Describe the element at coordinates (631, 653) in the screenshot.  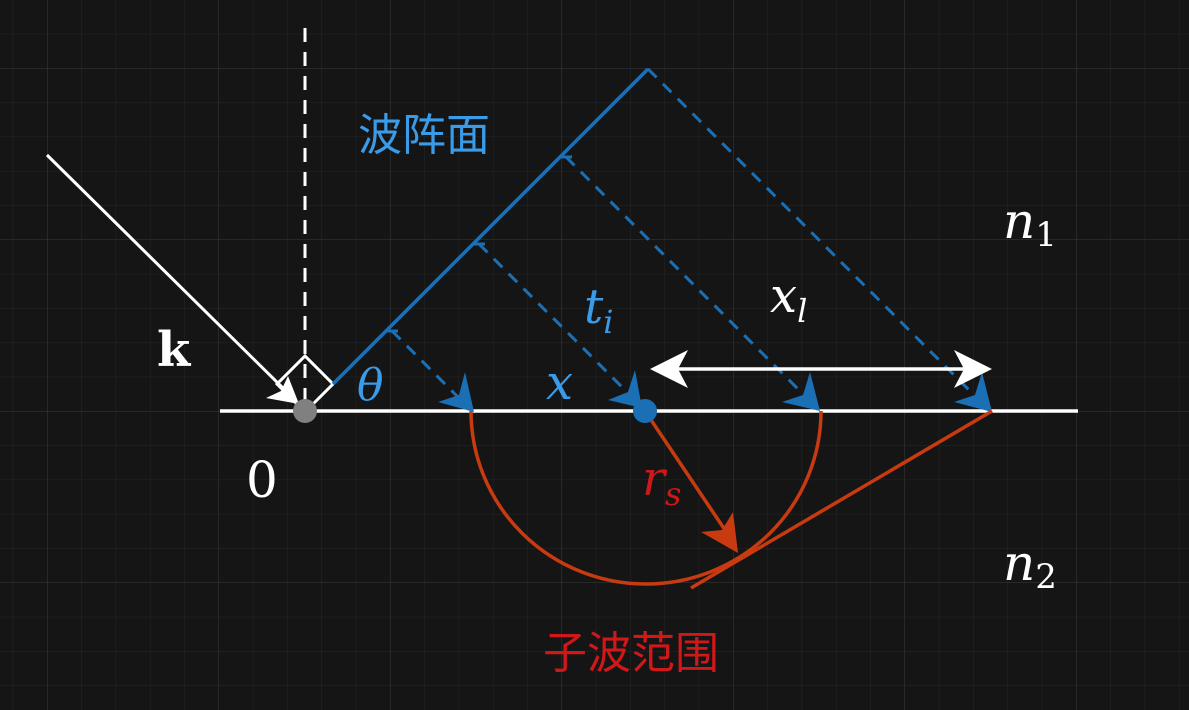
I see `wavelet-range-label: 子波范围` at that location.